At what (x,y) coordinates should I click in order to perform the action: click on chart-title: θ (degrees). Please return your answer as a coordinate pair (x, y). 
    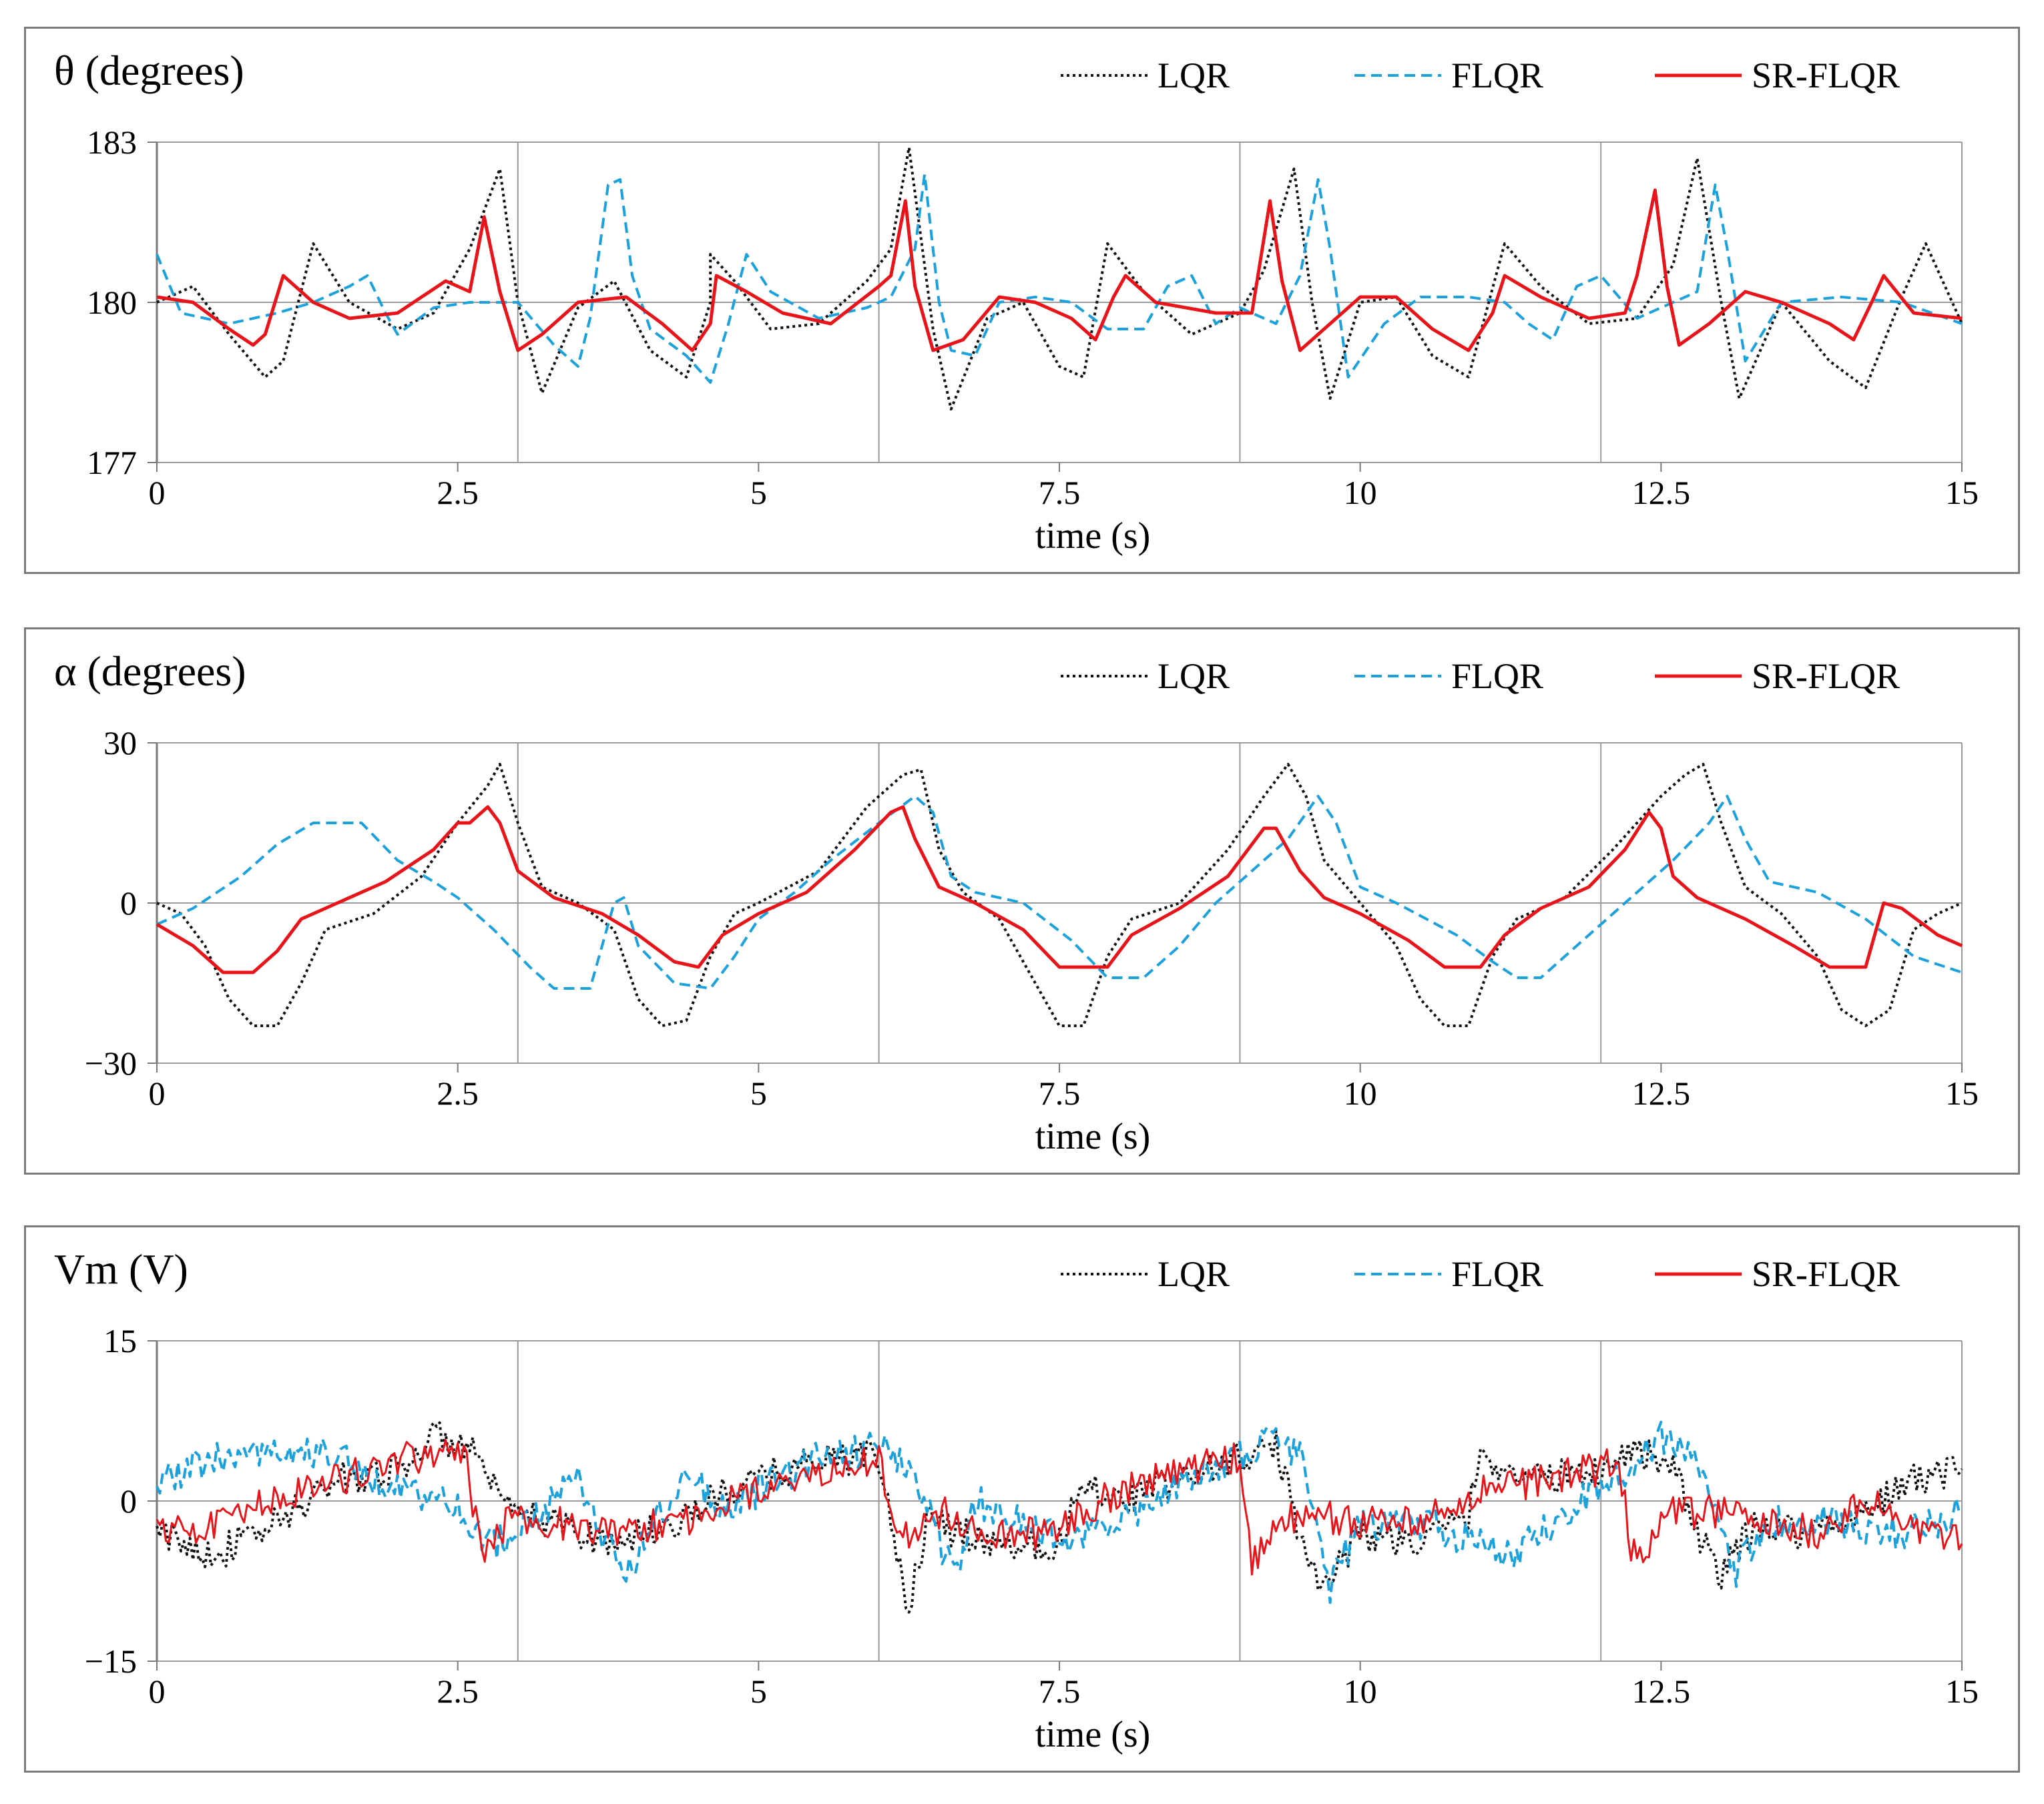
    Looking at the image, I should click on (149, 70).